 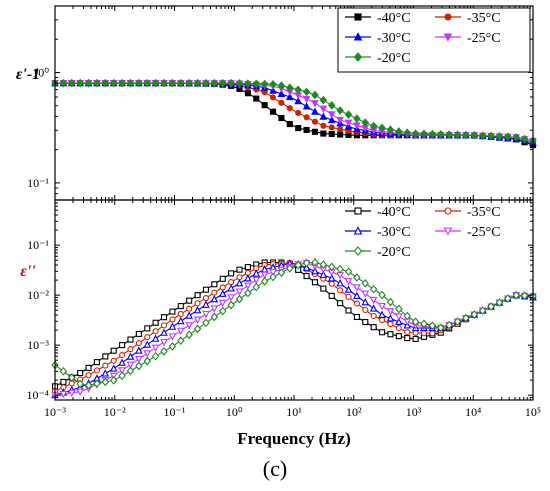 I want to click on y-tick-label: 10⁰, so click(x=40, y=72).